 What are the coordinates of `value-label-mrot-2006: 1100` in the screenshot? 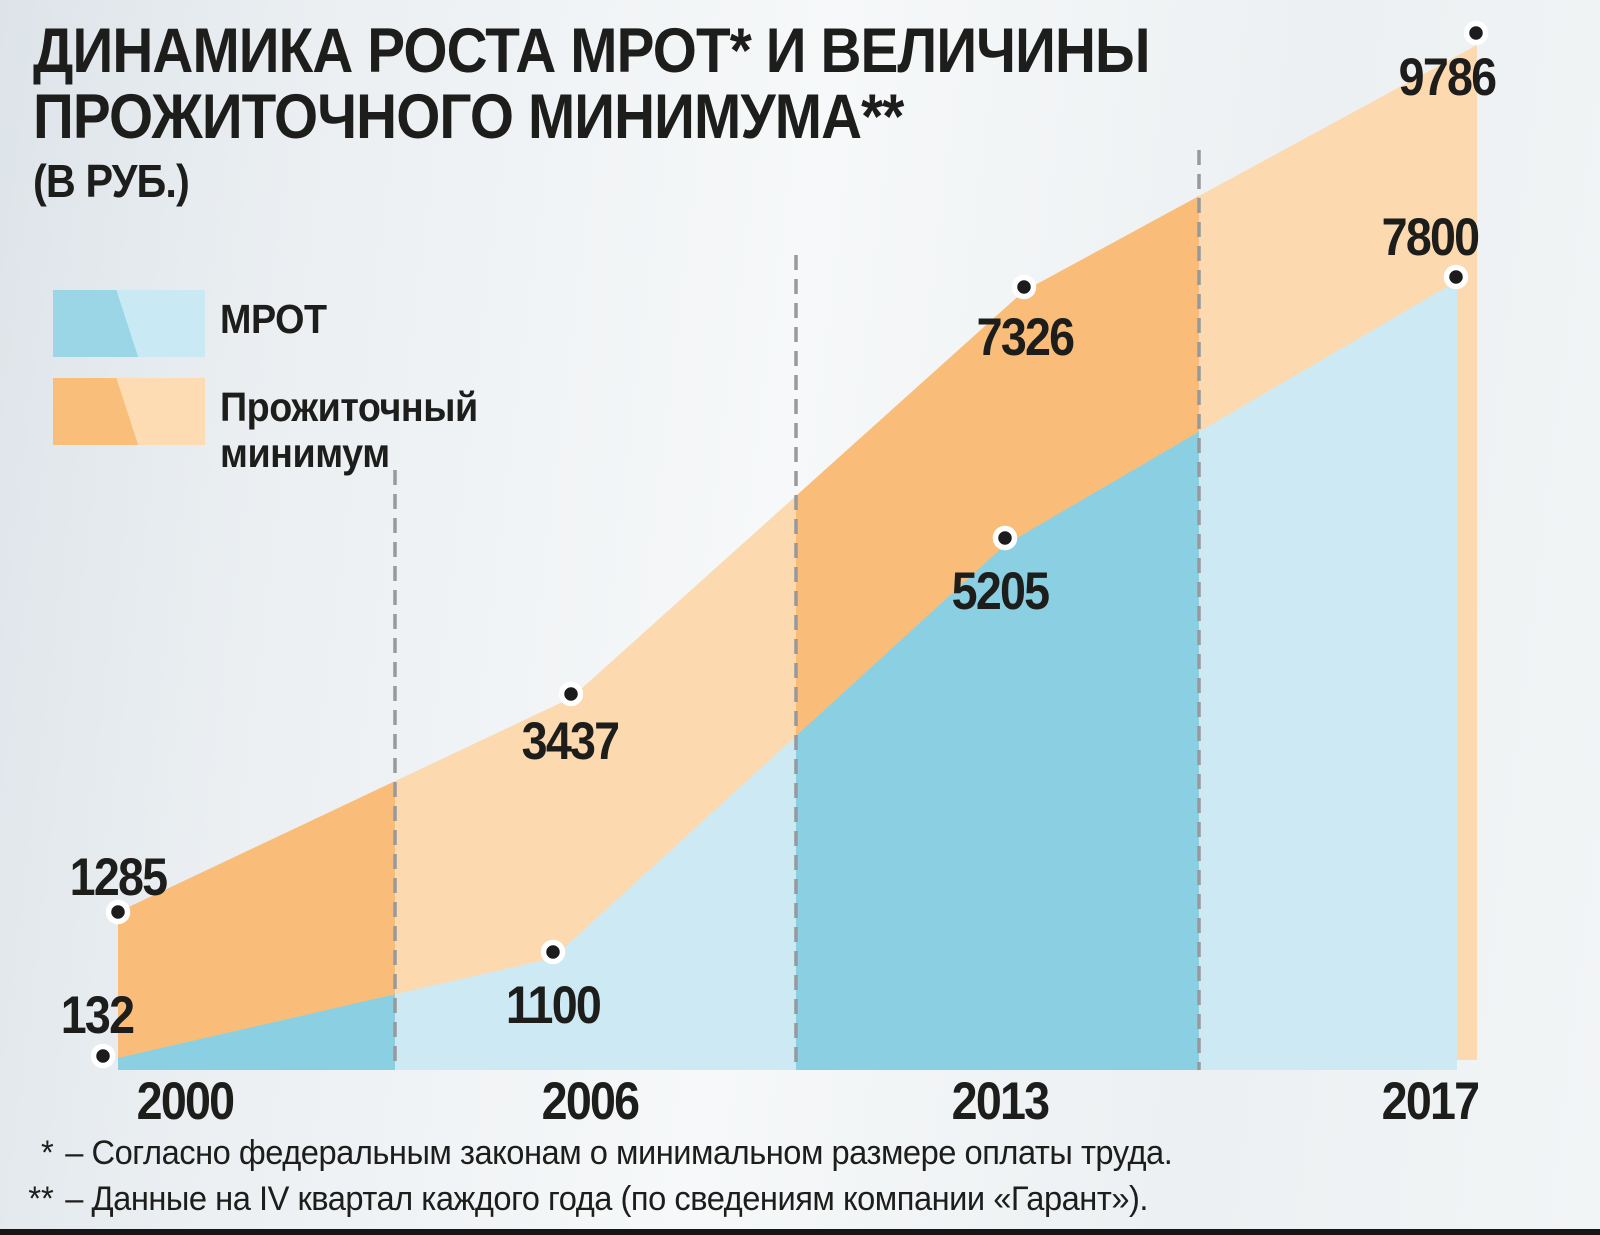 It's located at (553, 1005).